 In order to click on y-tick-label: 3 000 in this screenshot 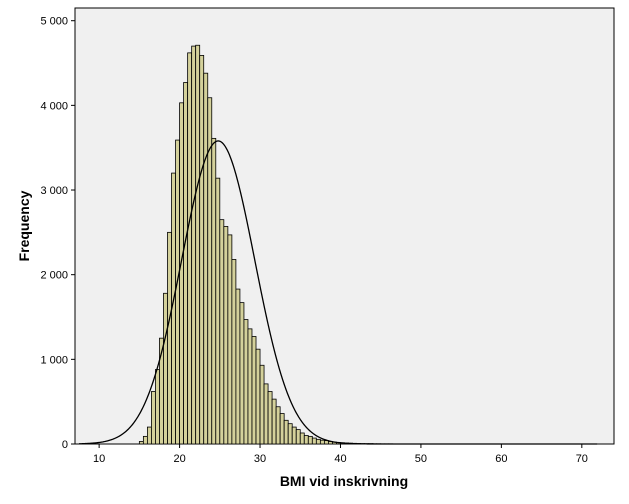, I will do `click(54, 191)`.